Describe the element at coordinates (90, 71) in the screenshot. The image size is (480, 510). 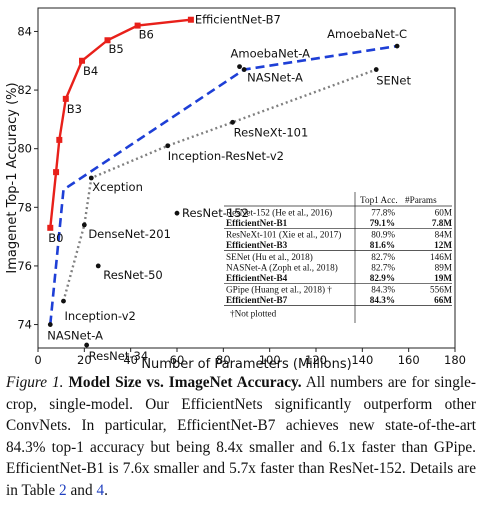
I see `point-label: B4` at that location.